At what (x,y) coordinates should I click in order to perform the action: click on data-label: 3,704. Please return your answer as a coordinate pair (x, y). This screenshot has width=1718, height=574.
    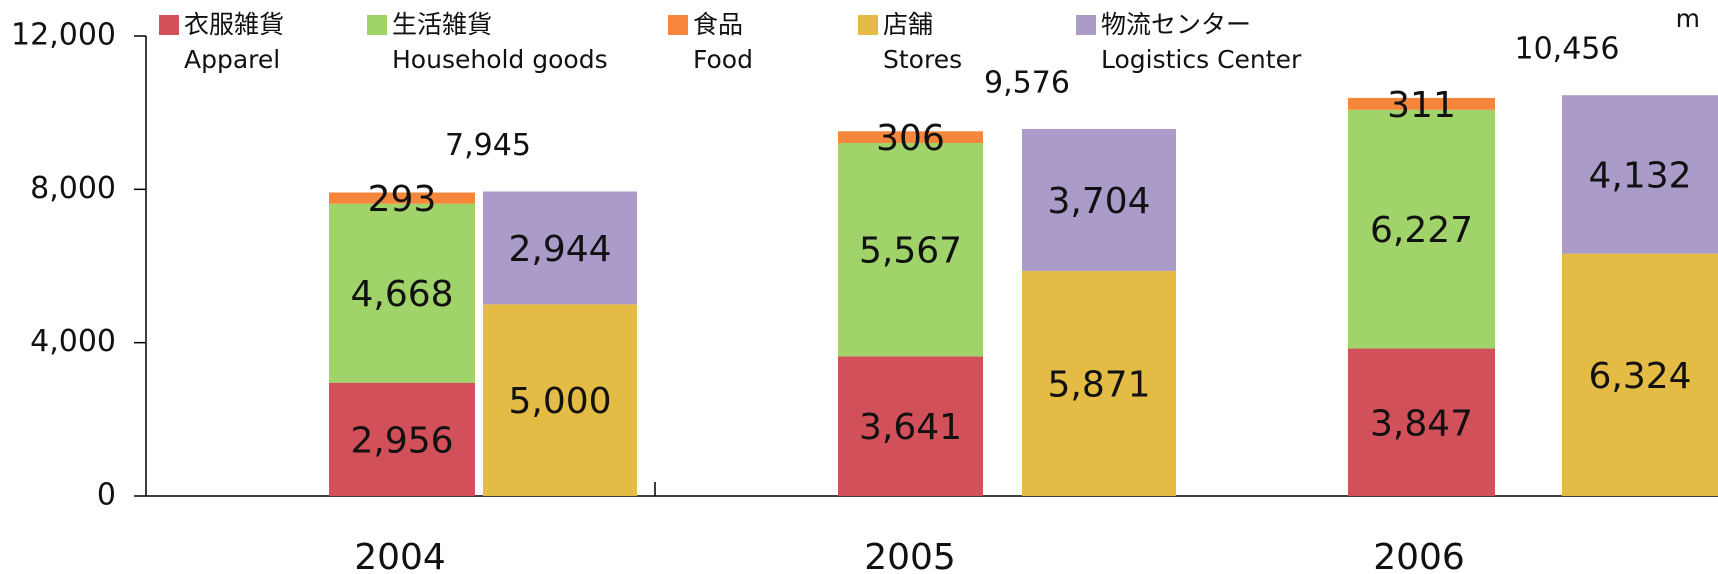
    Looking at the image, I should click on (1098, 201).